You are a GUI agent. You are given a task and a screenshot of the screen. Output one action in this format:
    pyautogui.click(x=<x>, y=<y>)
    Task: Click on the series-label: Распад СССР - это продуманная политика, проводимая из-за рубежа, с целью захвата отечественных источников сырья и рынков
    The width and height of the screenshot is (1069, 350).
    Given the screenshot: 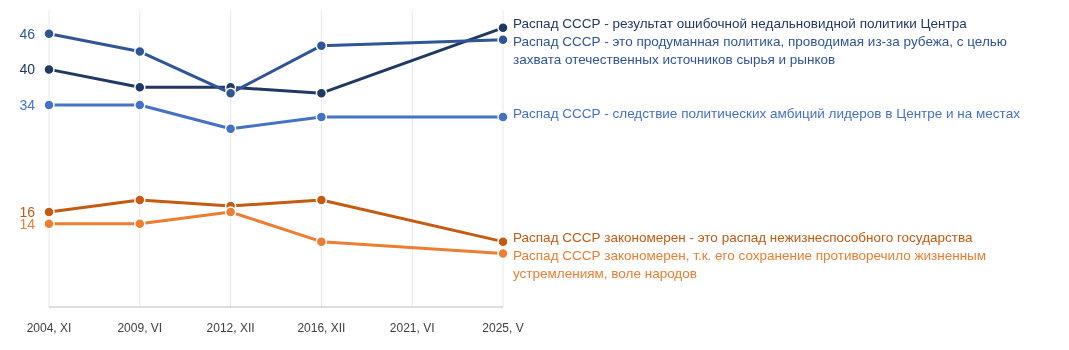 What is the action you would take?
    pyautogui.click(x=760, y=51)
    